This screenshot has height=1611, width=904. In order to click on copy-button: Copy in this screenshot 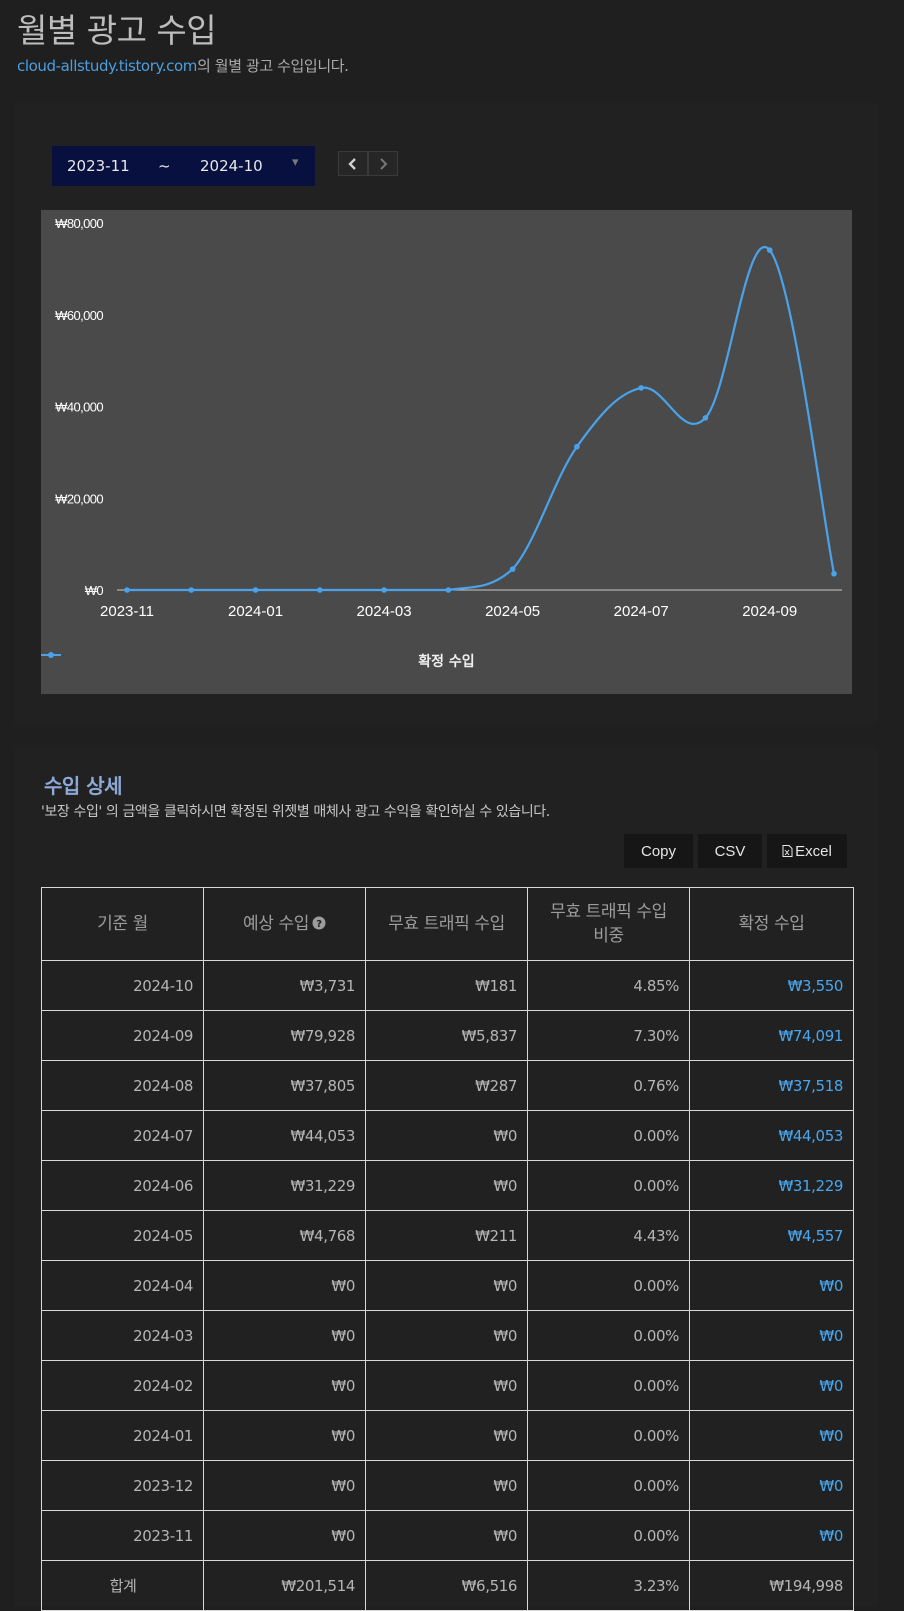, I will do `click(658, 851)`.